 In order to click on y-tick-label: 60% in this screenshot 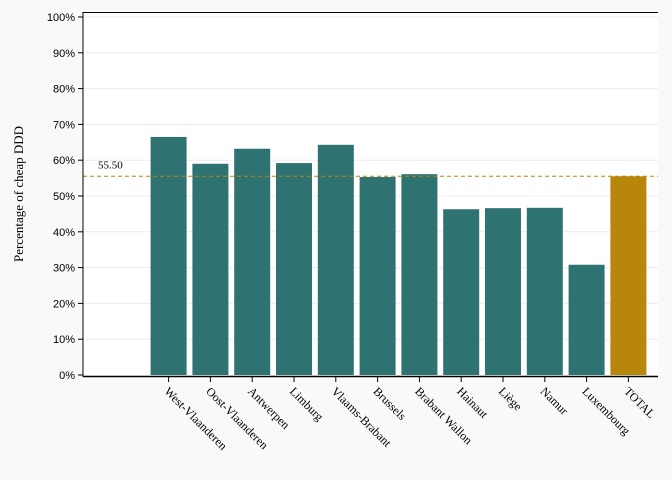, I will do `click(64, 161)`.